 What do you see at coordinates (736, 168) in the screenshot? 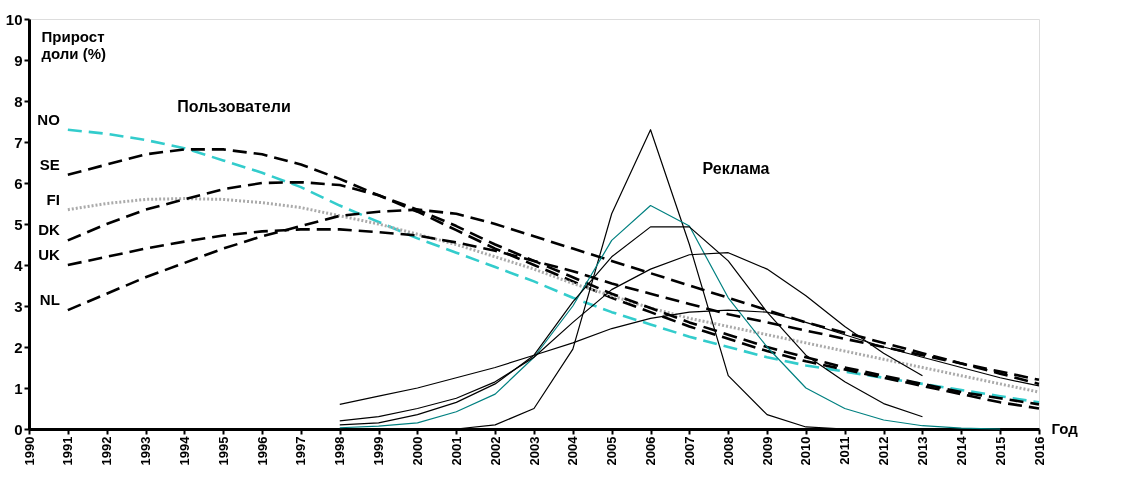
I see `annotation: Реклама` at bounding box center [736, 168].